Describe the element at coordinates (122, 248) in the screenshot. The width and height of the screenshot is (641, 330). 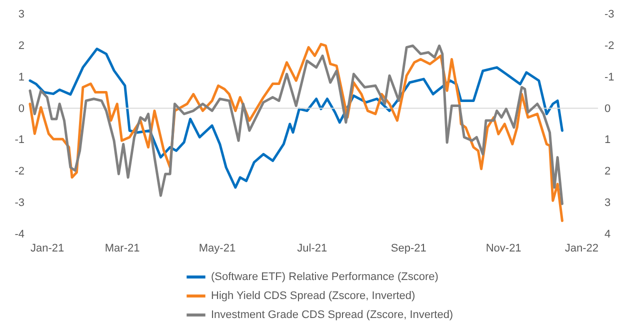
I see `x-tick-label: Mar-21` at that location.